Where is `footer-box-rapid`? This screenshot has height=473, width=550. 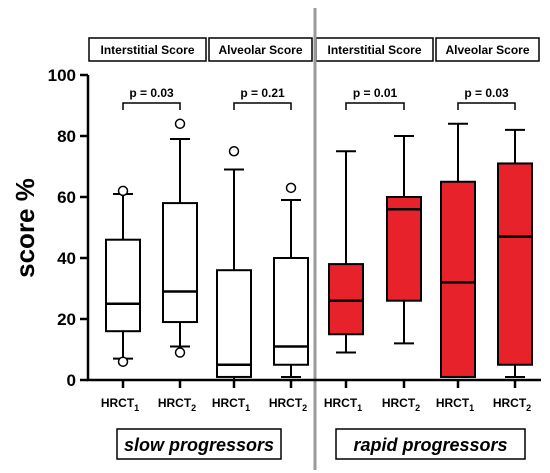
footer-box-rapid is located at coordinates (430, 444).